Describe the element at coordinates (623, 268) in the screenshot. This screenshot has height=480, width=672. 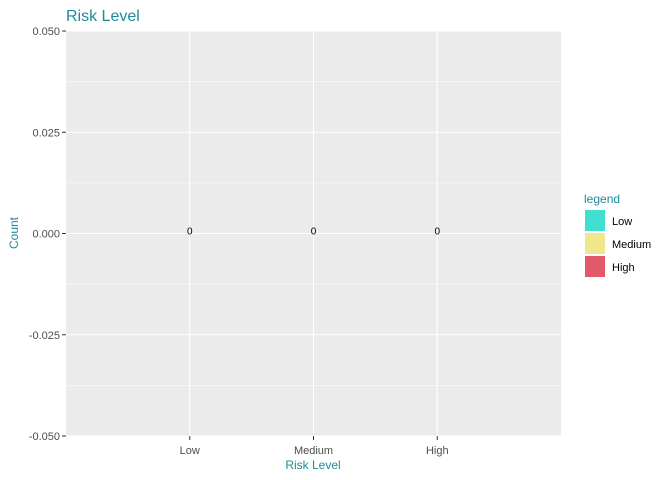
I see `legend-label: High` at that location.